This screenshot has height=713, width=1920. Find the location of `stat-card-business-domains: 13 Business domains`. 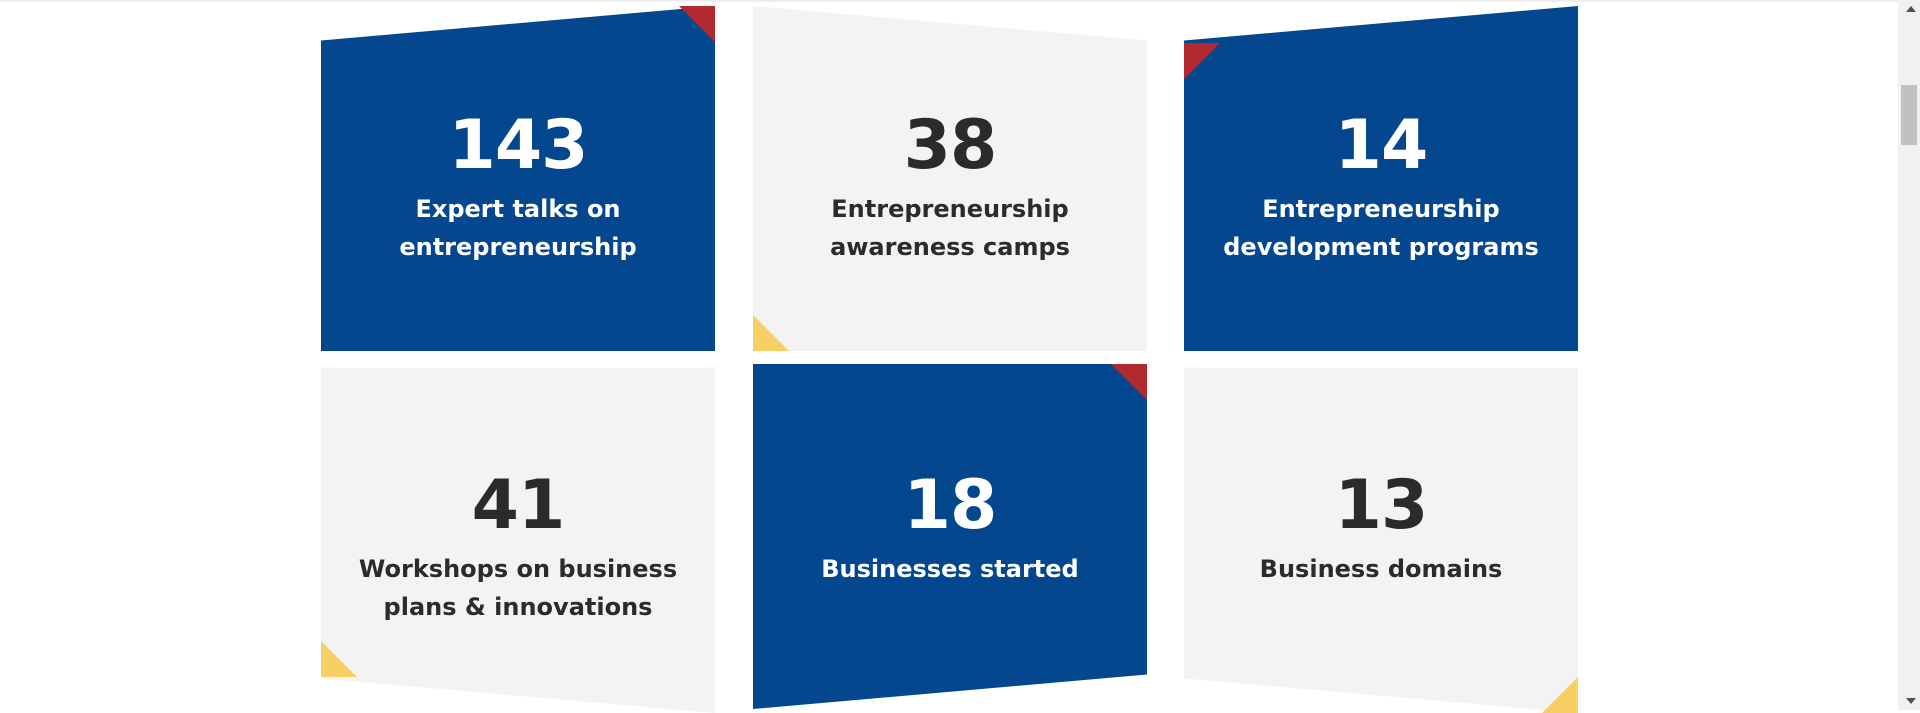

stat-card-business-domains: 13 Business domains is located at coordinates (1381, 540).